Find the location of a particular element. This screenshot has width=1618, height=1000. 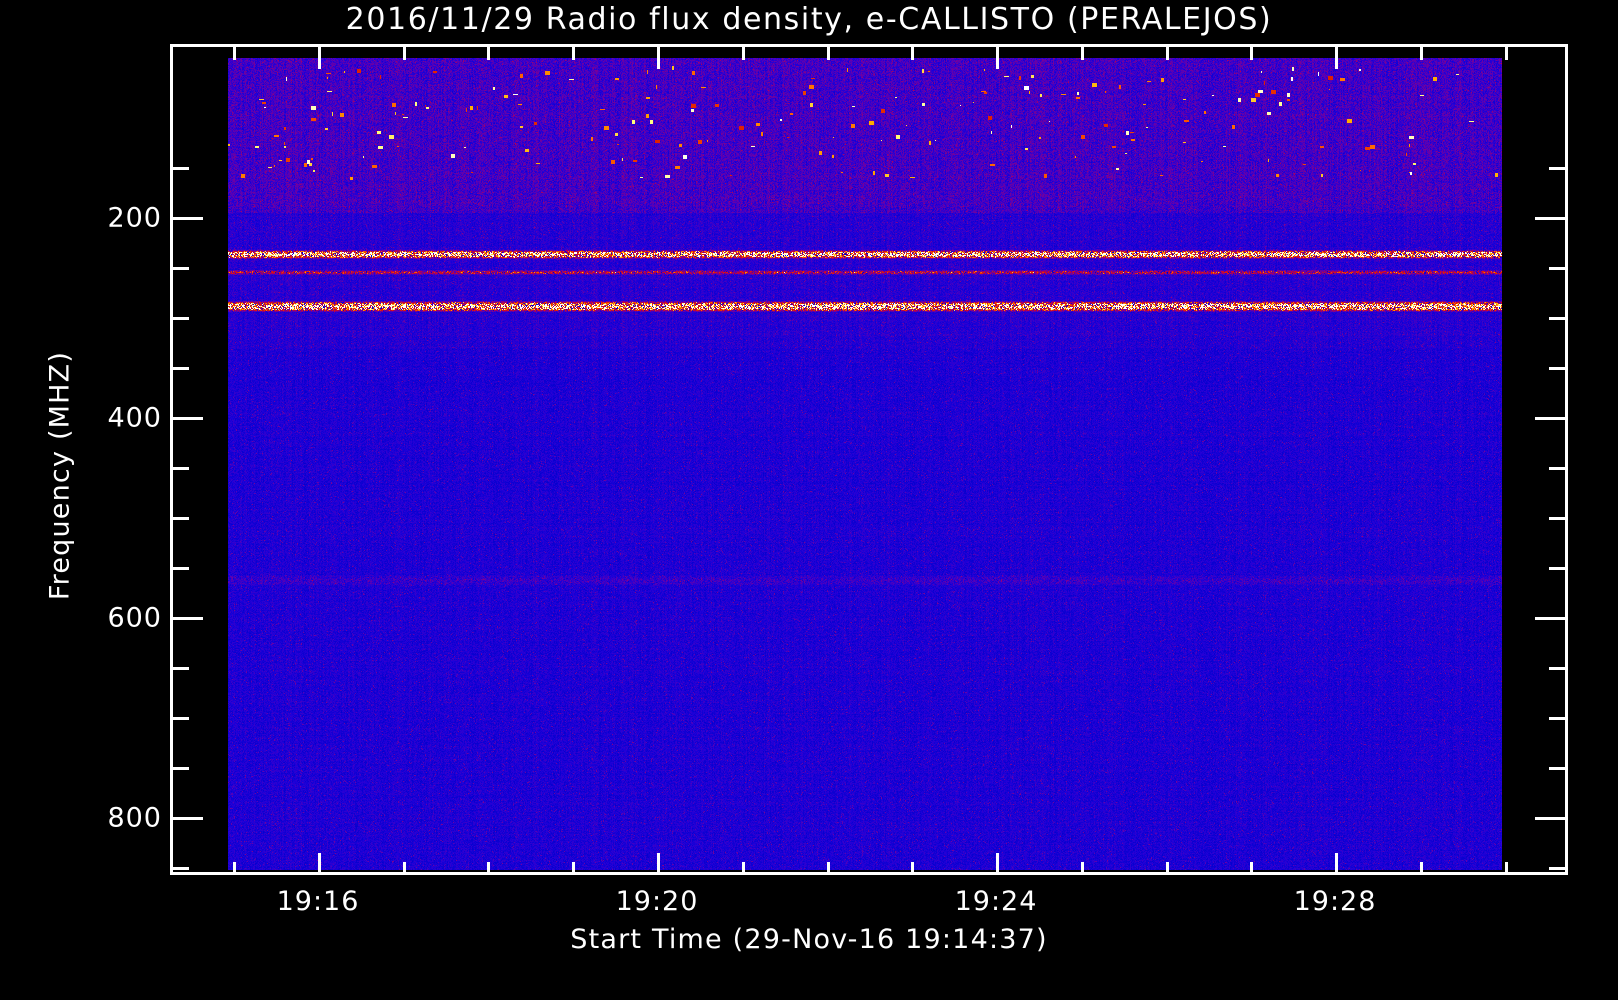

y-axis-label: Frequency (MHZ) is located at coordinates (60, 475).